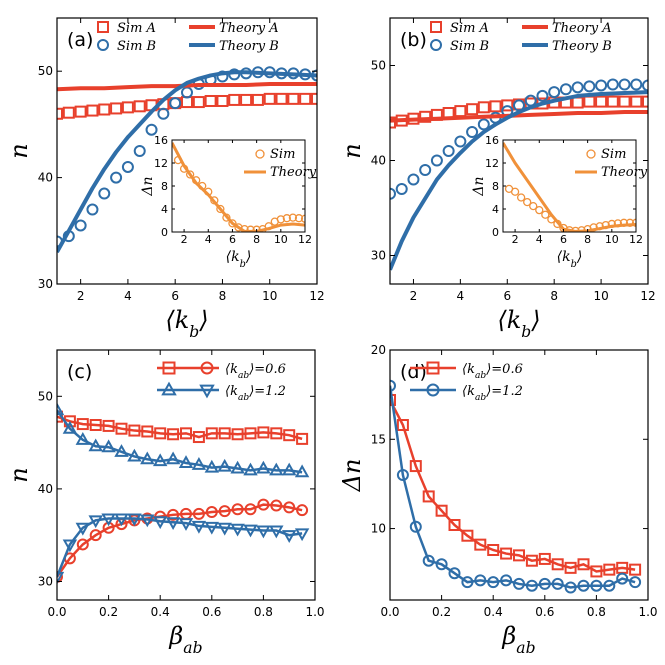 This screenshot has height=665, width=665. What do you see at coordinates (378, 350) in the screenshot?
I see `y-tick-label: 20` at bounding box center [378, 350].